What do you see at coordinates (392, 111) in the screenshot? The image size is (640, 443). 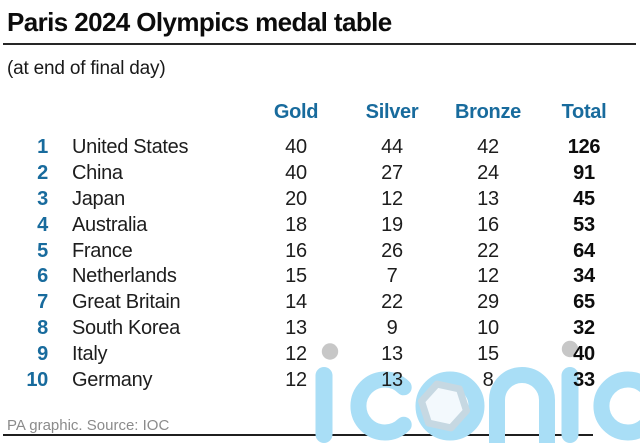 I see `column-header-silver: Silver` at bounding box center [392, 111].